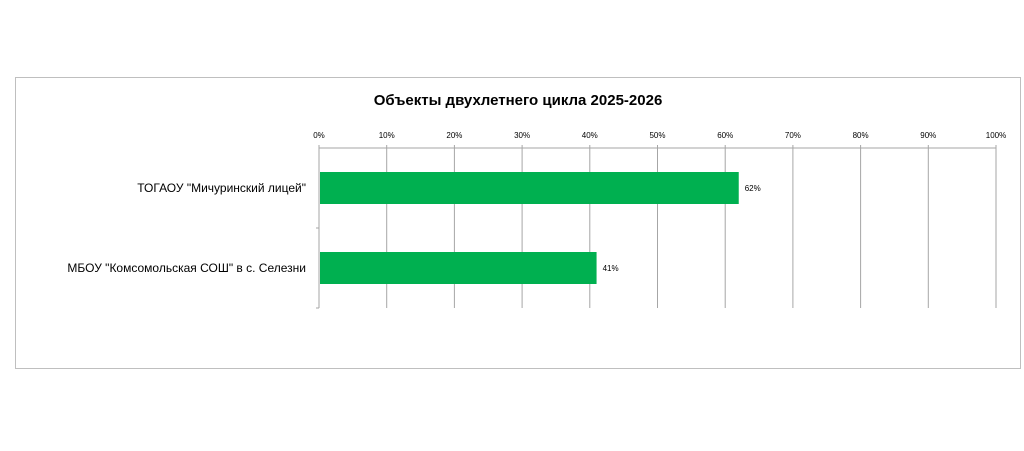 This screenshot has height=451, width=1024. I want to click on x-tick-label: 100%, so click(996, 135).